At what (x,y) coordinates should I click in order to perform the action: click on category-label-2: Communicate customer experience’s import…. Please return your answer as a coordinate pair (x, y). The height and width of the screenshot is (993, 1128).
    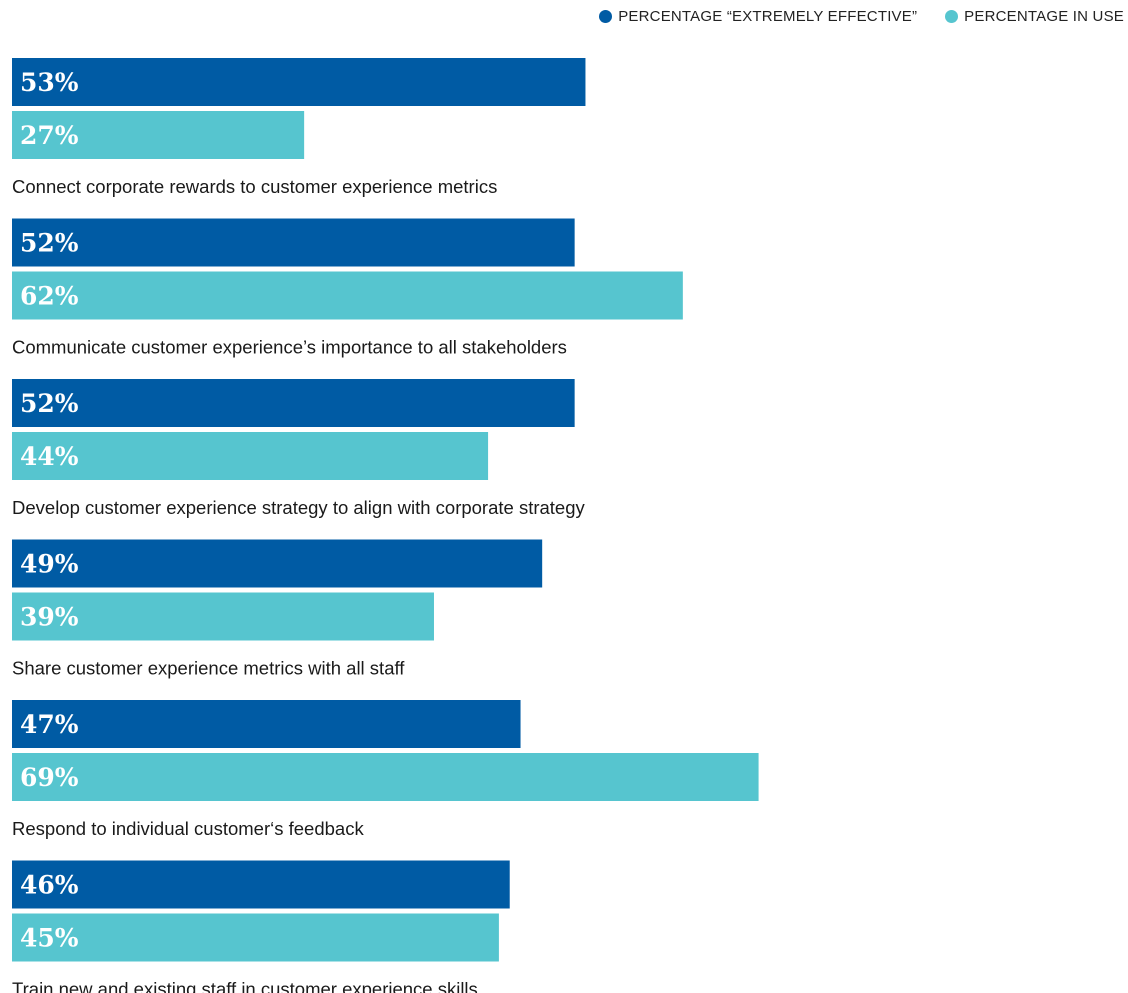
    Looking at the image, I should click on (289, 347).